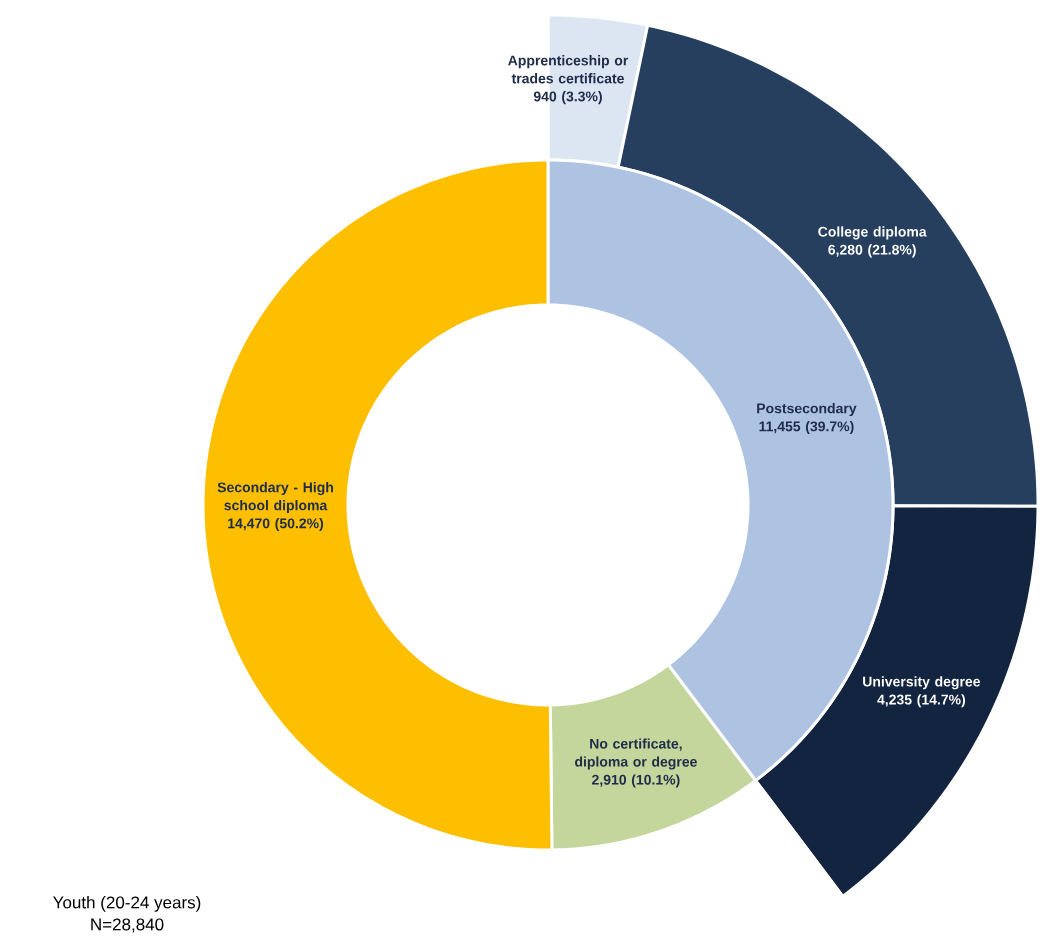  What do you see at coordinates (275, 498) in the screenshot?
I see `slice-label: Secondary - High school diploma` at bounding box center [275, 498].